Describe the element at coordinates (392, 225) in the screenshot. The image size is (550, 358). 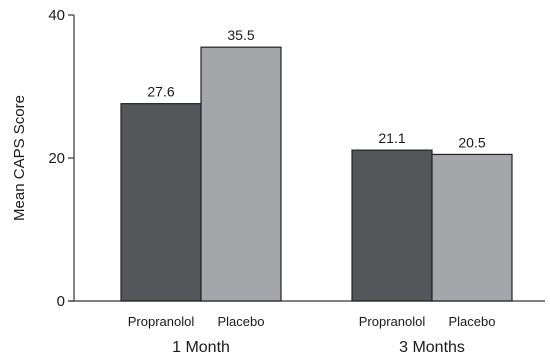
I see `bar-propranolol-3-months` at that location.